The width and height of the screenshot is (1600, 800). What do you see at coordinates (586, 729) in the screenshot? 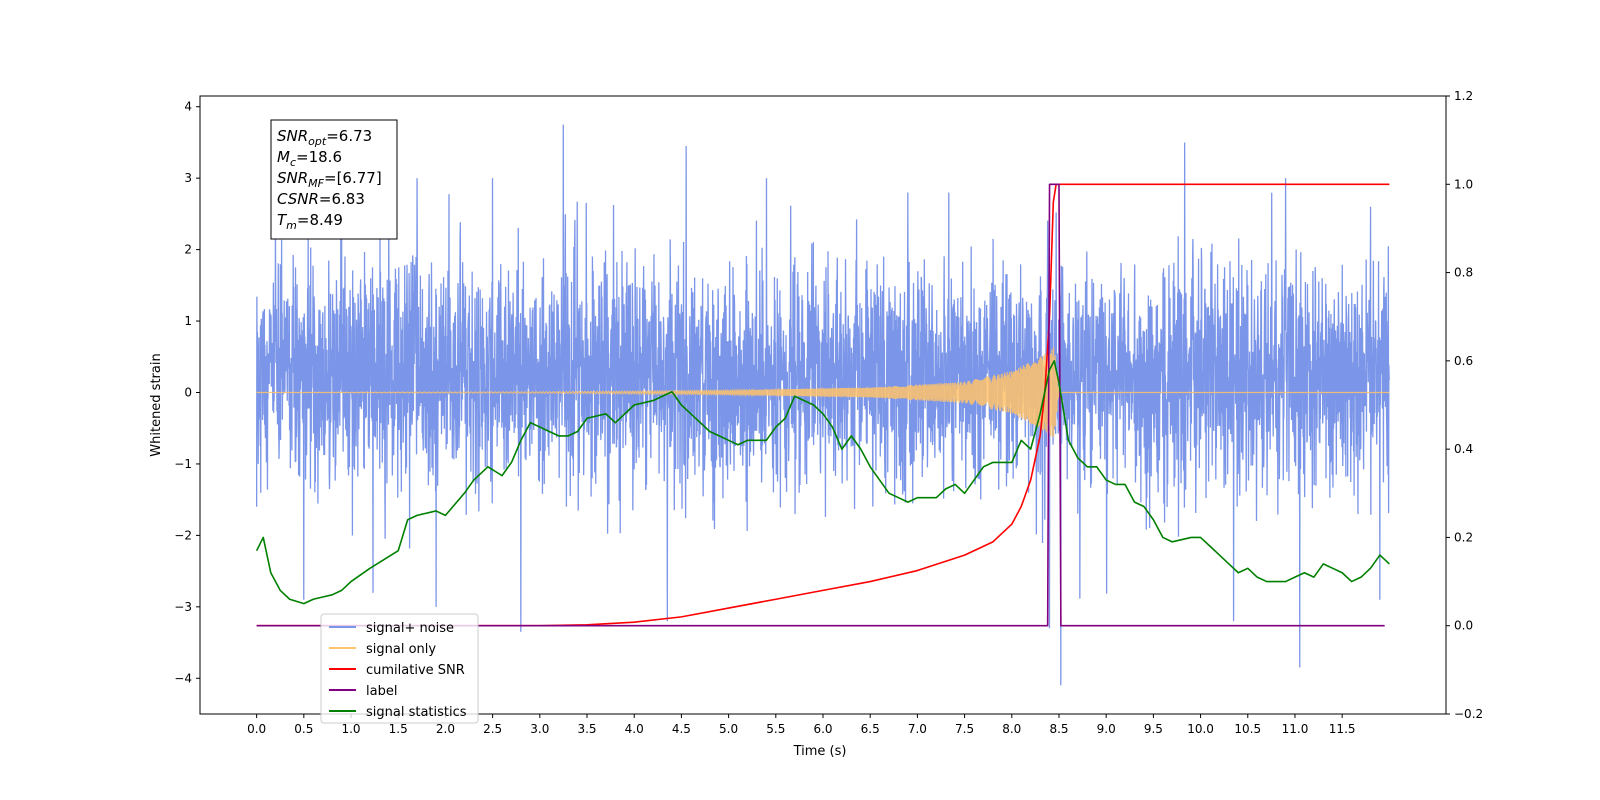
I see `x-tick-label: 3.5` at bounding box center [586, 729].